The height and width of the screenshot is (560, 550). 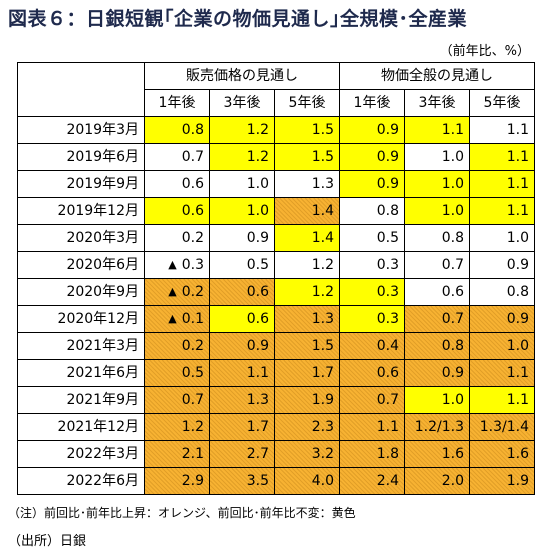 What do you see at coordinates (276, 427) in the screenshot?
I see `table-row: 2021年12月 1.2 1.7 2.3 1.1 1.2/1.3 1.3/1.4` at bounding box center [276, 427].